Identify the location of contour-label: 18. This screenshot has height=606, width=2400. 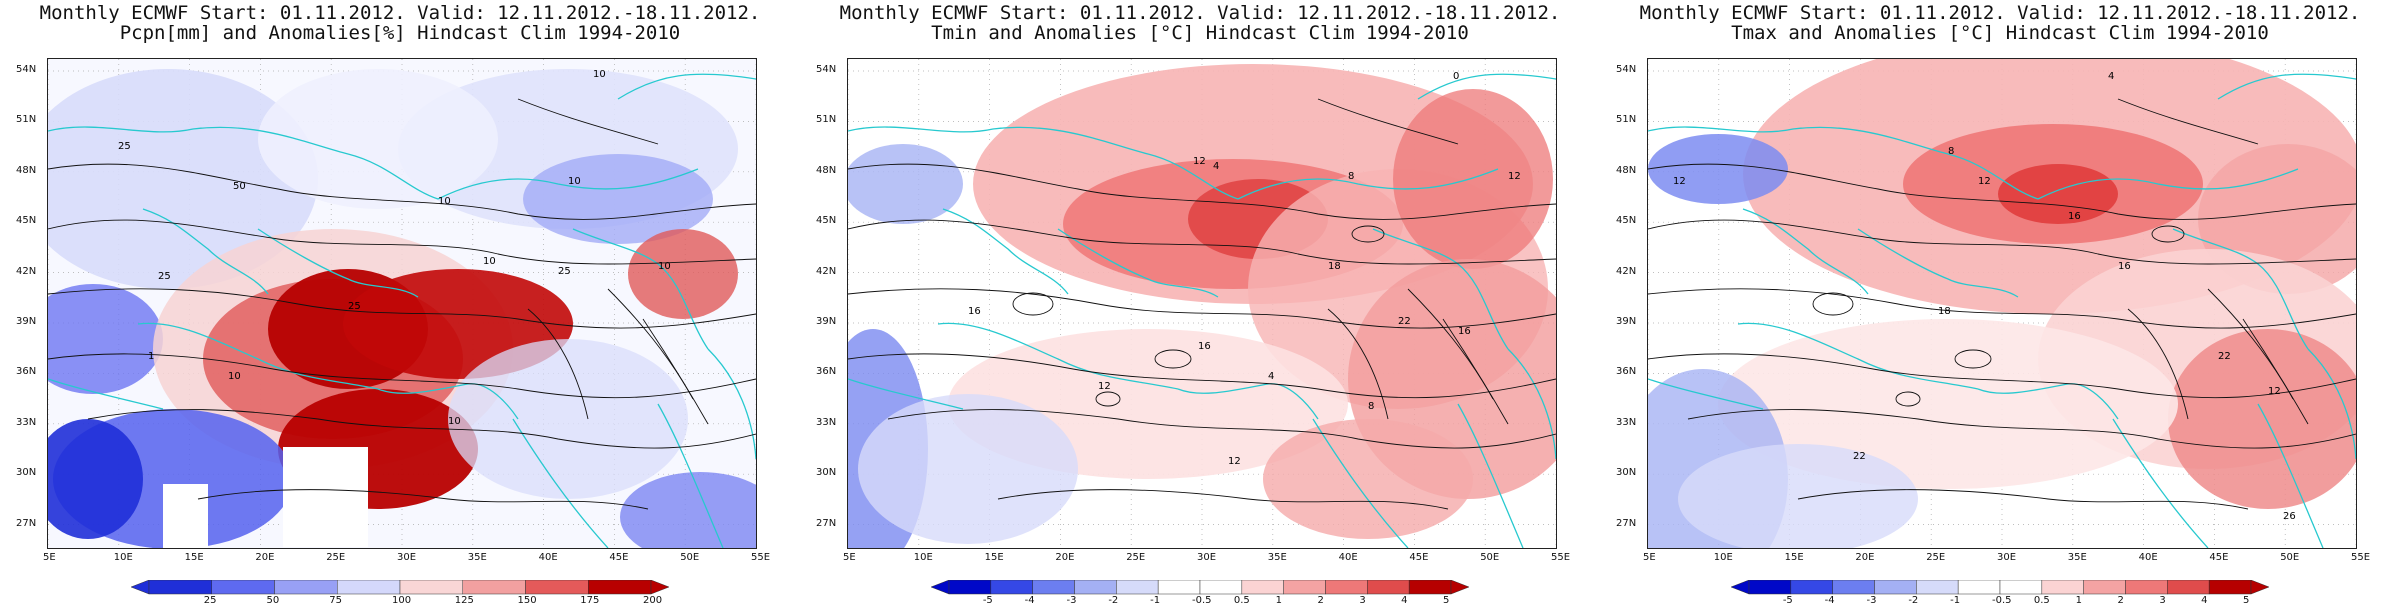
(1334, 266).